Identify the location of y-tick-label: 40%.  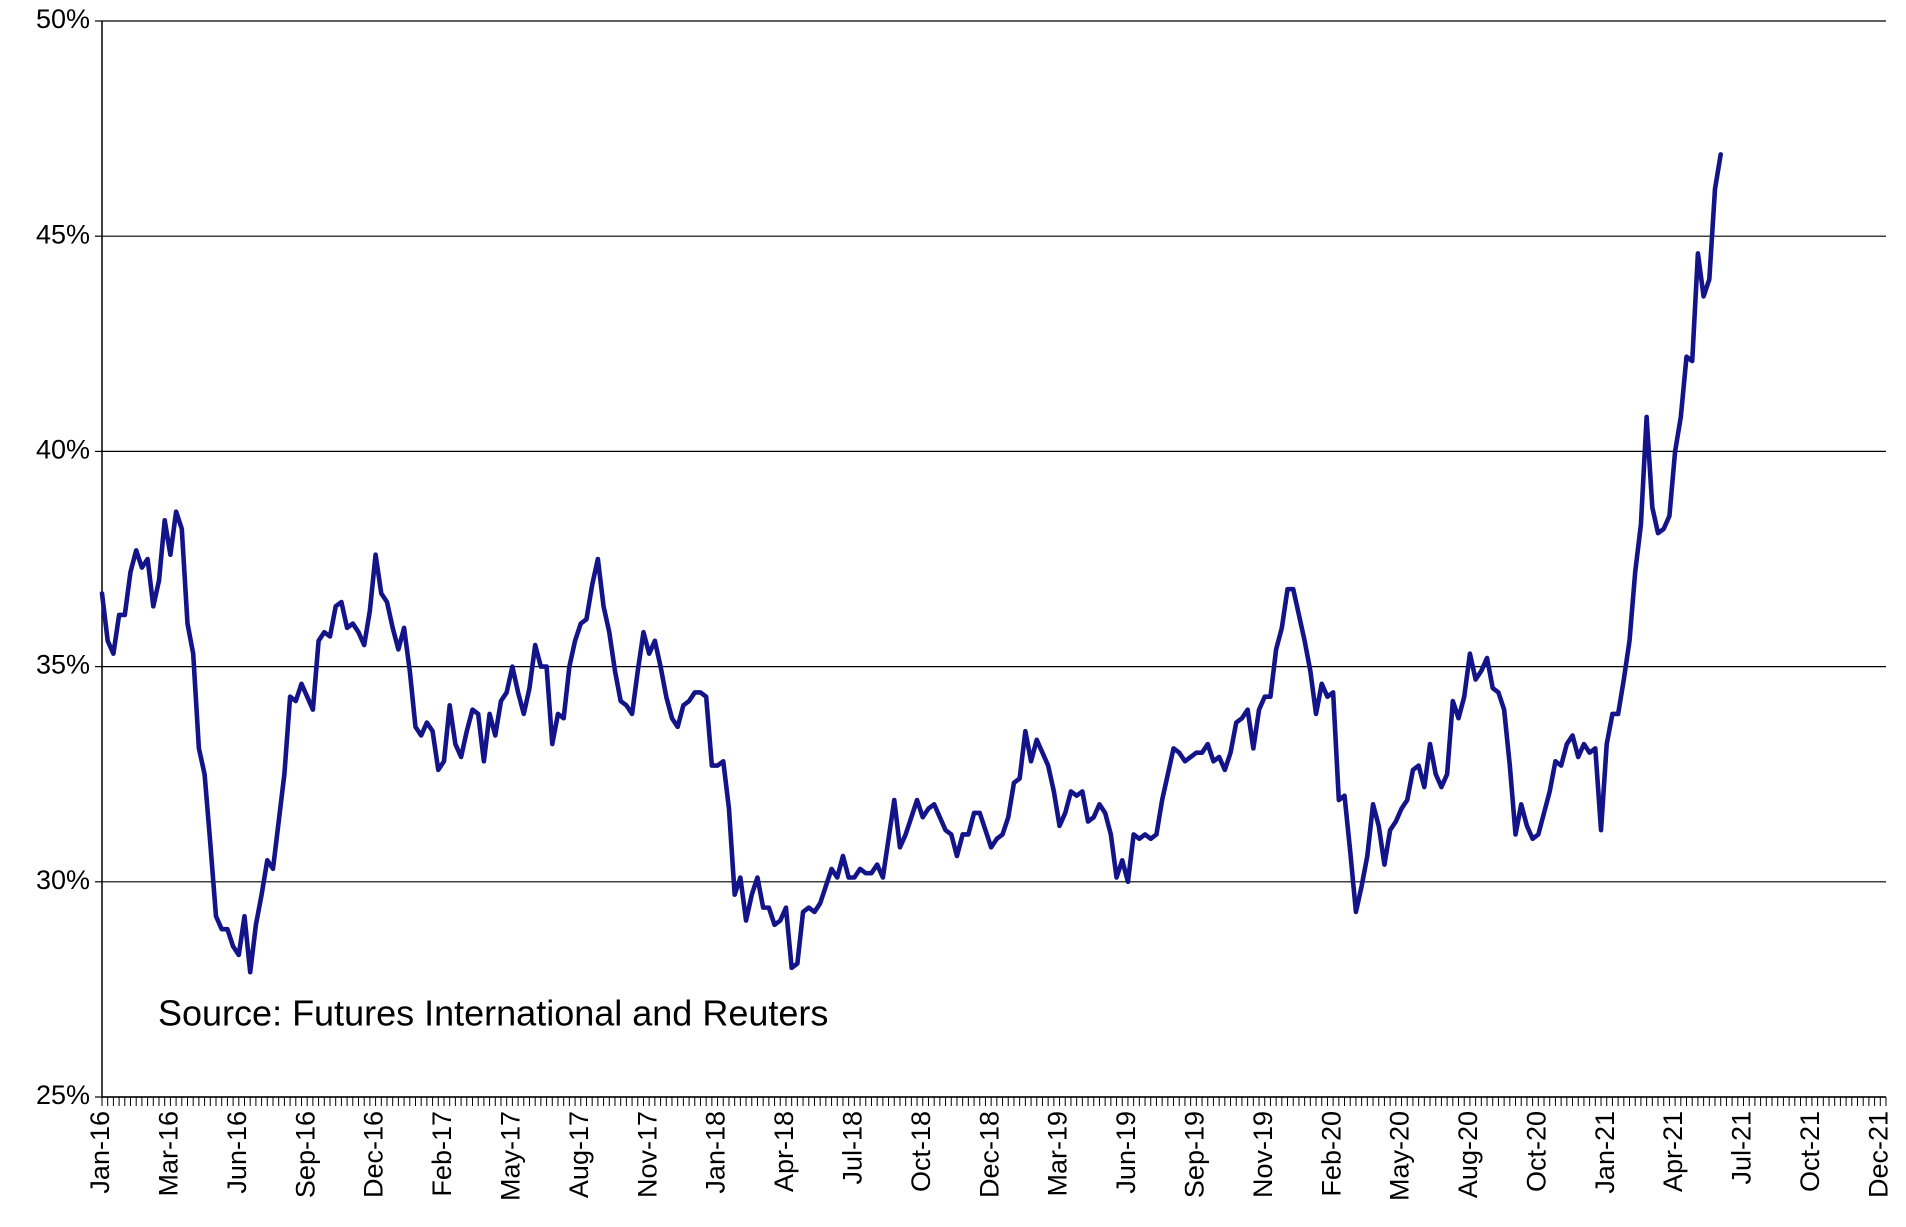
(63, 450).